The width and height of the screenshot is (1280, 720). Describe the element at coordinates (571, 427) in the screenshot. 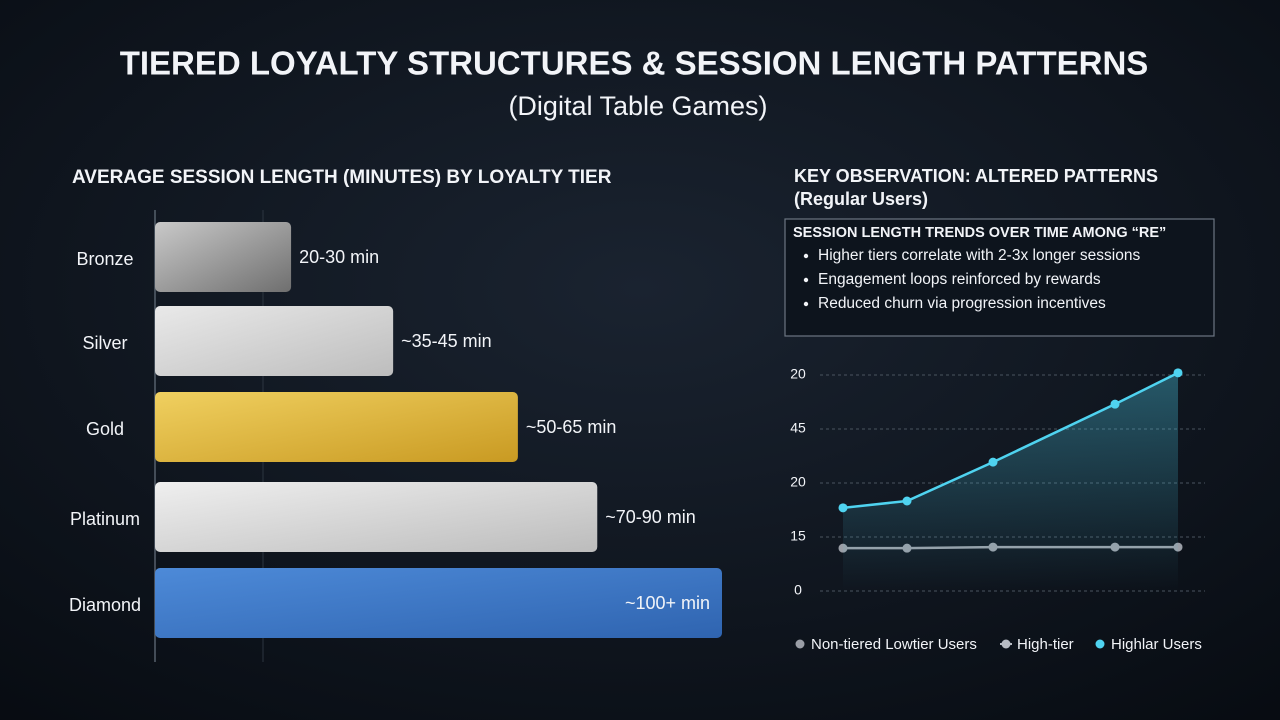

I see `value-label: ~50-65 min` at that location.